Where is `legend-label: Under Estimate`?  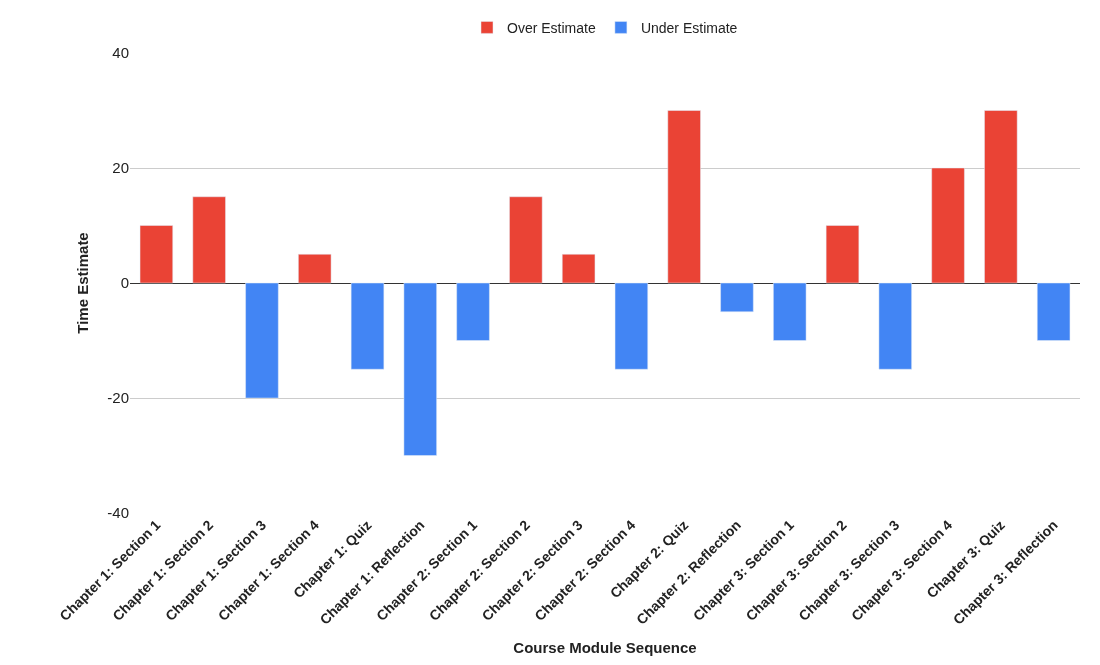 legend-label: Under Estimate is located at coordinates (689, 27).